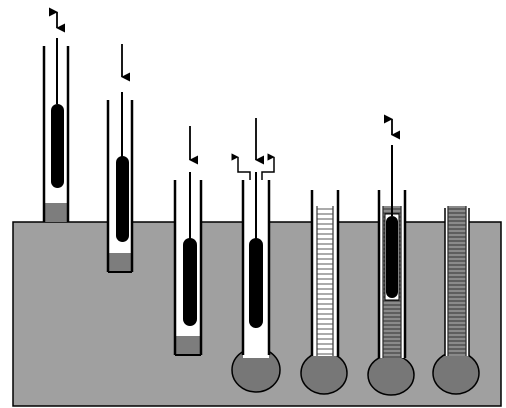 The image size is (506, 408). What do you see at coordinates (256, 283) in the screenshot?
I see `stage-4-tool-body` at bounding box center [256, 283].